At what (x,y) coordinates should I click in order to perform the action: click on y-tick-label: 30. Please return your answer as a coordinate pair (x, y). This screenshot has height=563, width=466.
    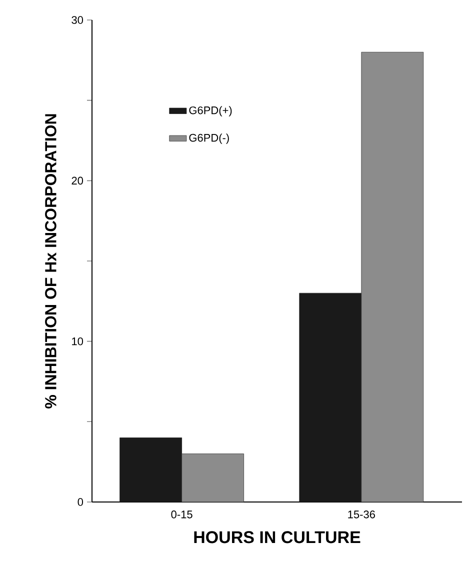
    Looking at the image, I should click on (78, 20).